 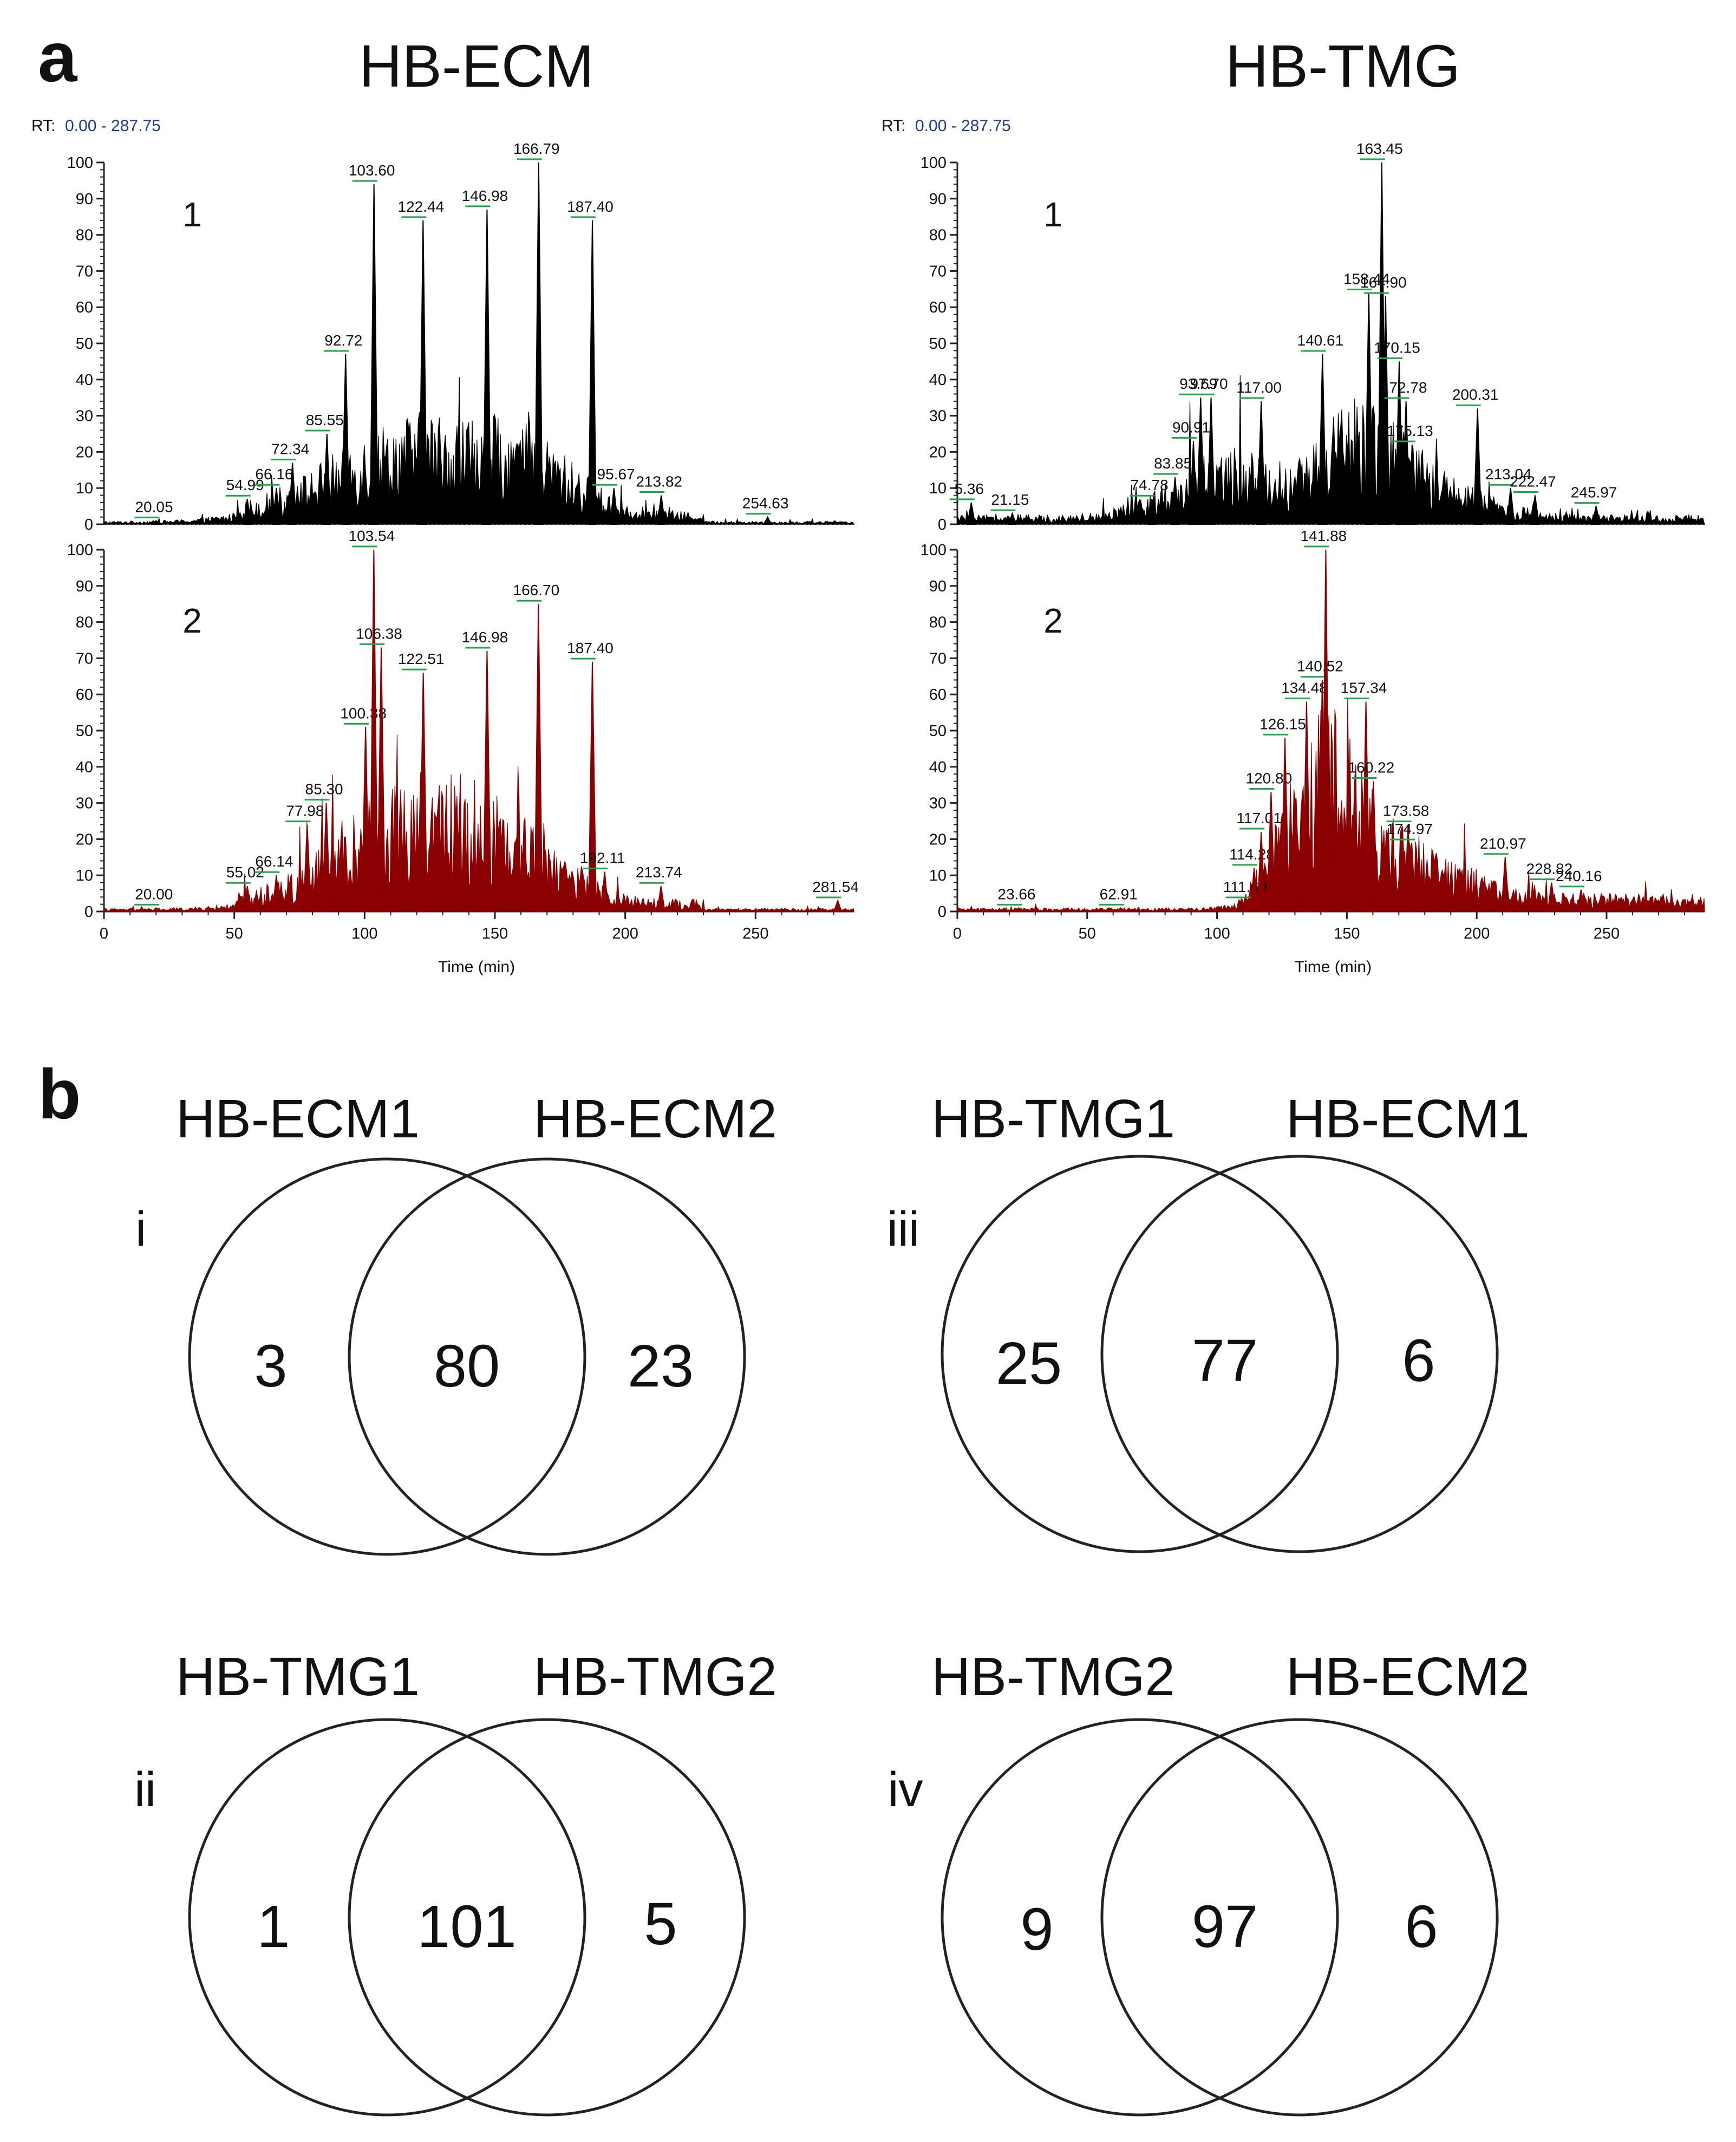 What do you see at coordinates (1036, 1930) in the screenshot?
I see `venn-iv-left-only: 9` at bounding box center [1036, 1930].